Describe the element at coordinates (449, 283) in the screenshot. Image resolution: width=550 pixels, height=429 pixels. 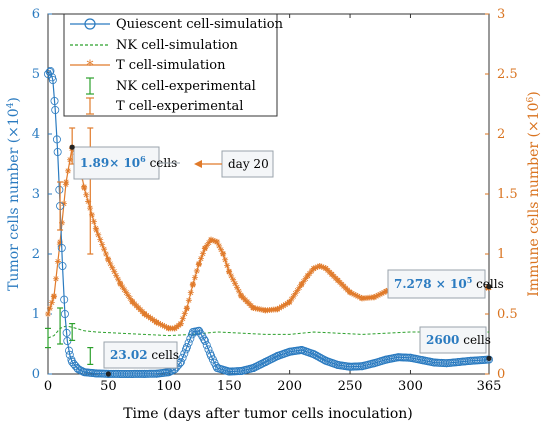
I see `callout-label: 7.278 × 105 cells` at that location.